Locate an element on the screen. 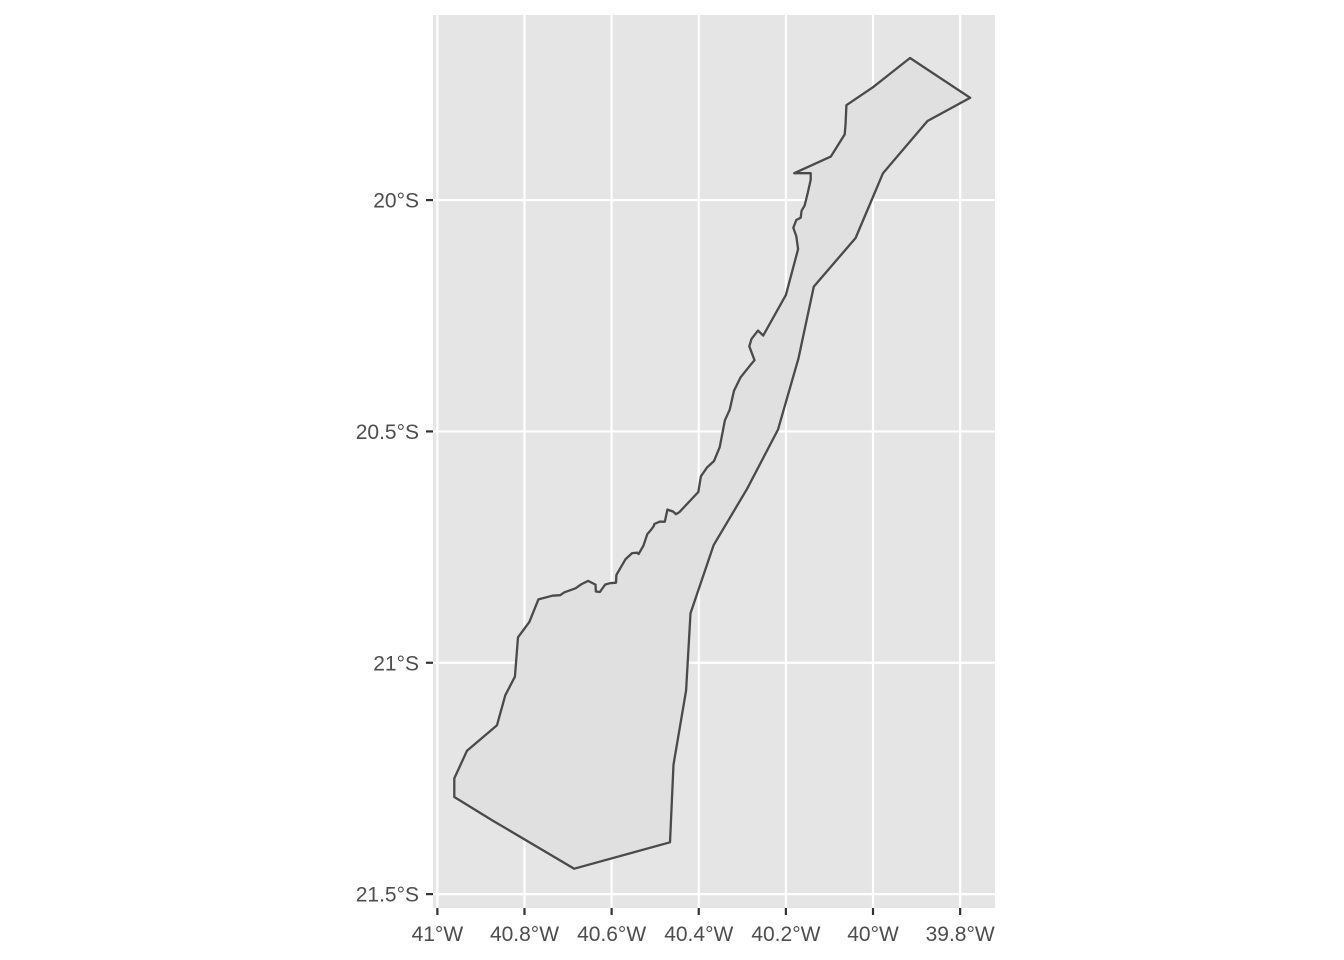 This screenshot has height=960, width=1344. x-tick-label: 39.8°W is located at coordinates (960, 934).